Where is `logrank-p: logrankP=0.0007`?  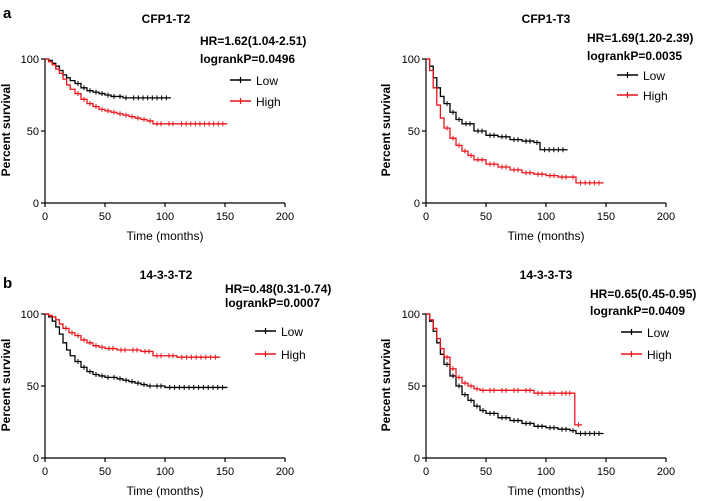 logrank-p: logrankP=0.0007 is located at coordinates (272, 303).